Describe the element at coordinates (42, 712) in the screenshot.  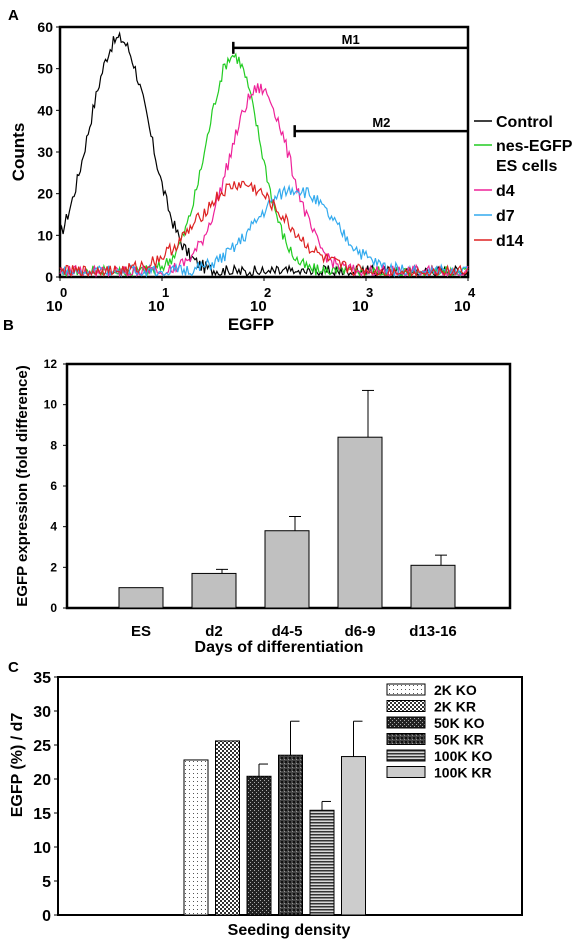
I see `panel-c-y-tick-label: 30` at that location.